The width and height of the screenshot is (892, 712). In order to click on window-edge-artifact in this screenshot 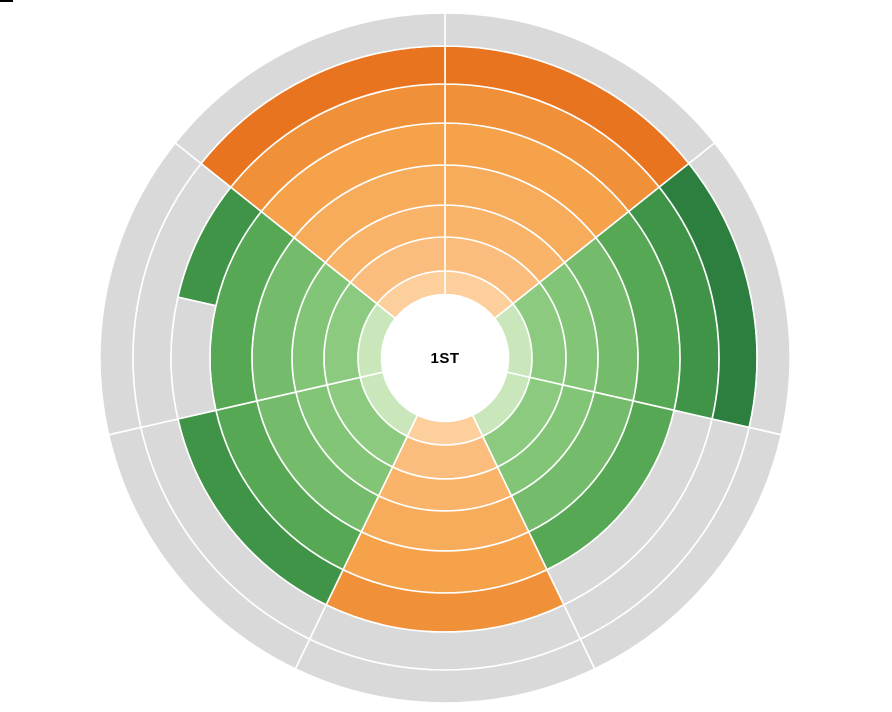, I will do `click(6, 1)`.